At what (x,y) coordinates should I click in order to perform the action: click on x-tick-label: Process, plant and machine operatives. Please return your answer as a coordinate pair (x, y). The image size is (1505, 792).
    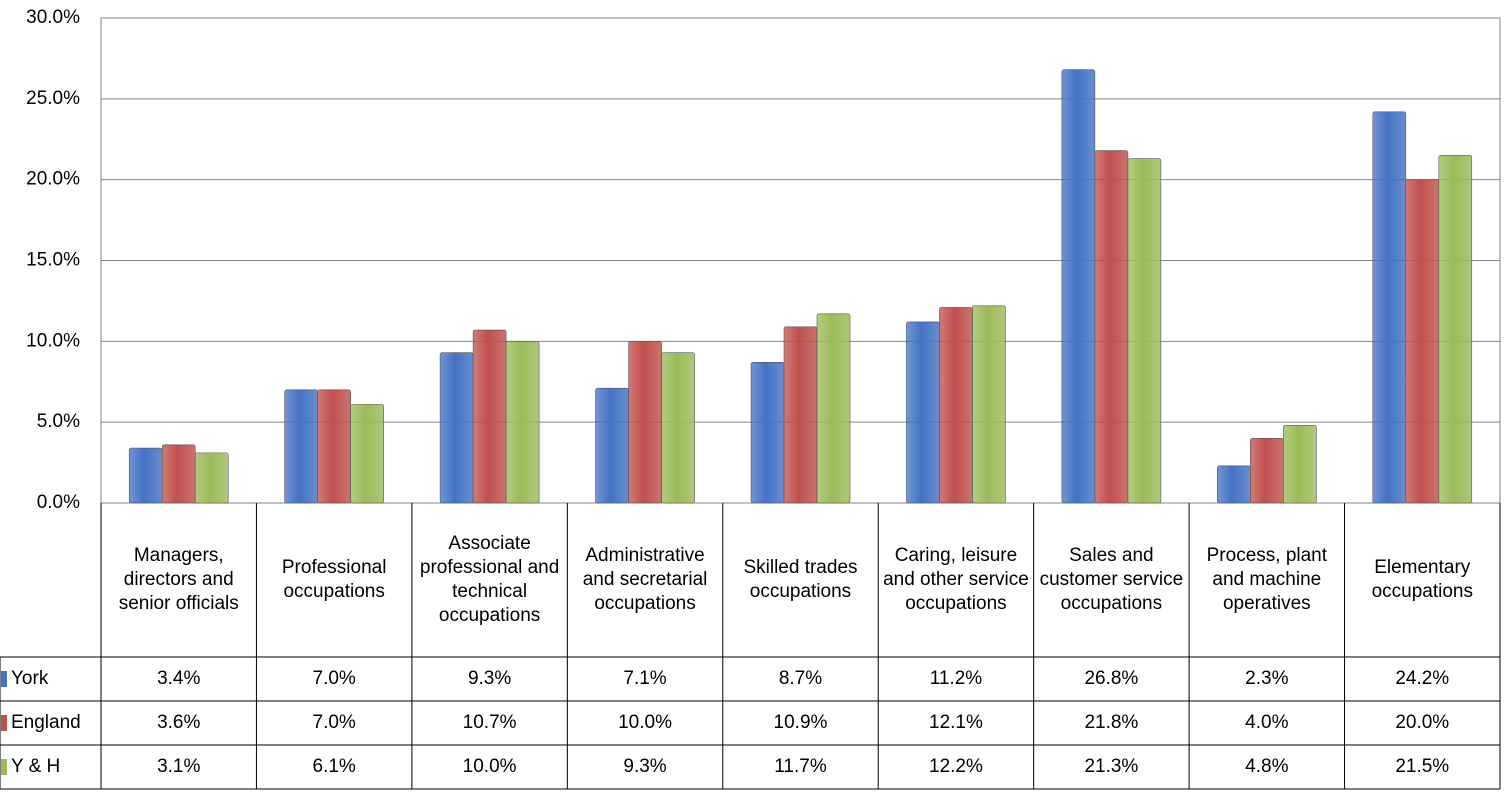
    Looking at the image, I should click on (1267, 579).